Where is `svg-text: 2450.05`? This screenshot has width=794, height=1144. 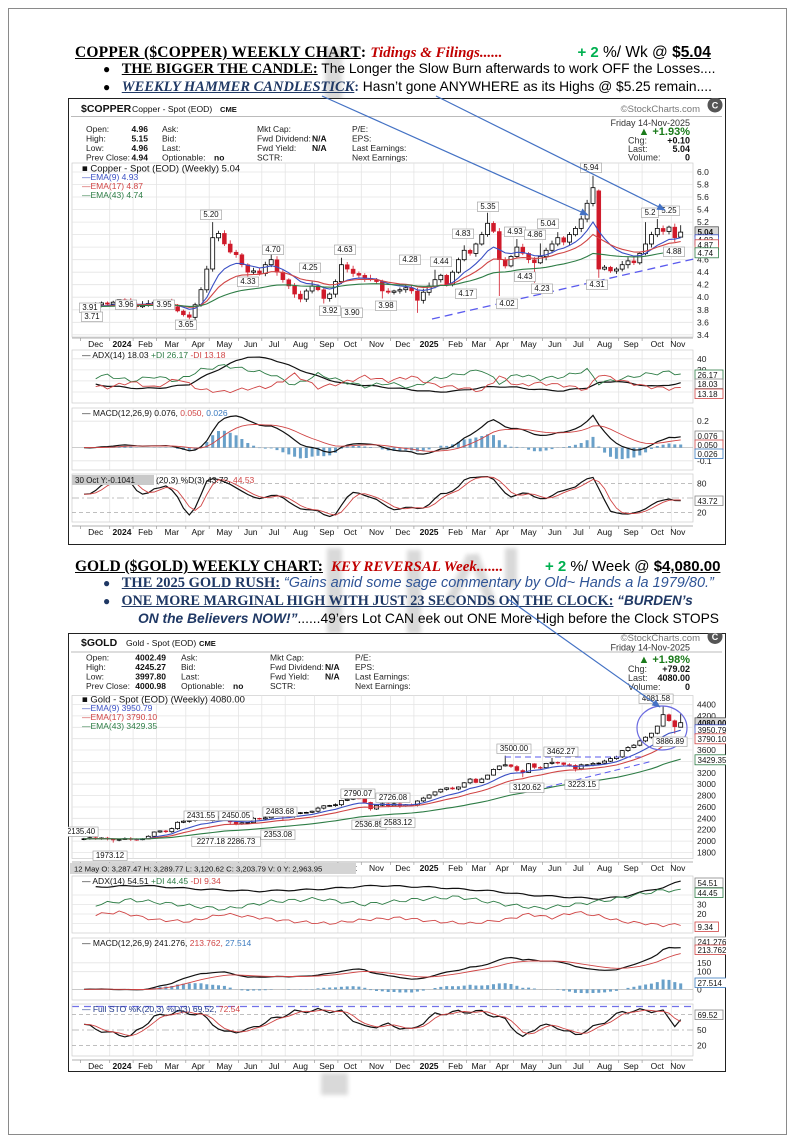
svg-text: 2450.05 is located at coordinates (236, 815).